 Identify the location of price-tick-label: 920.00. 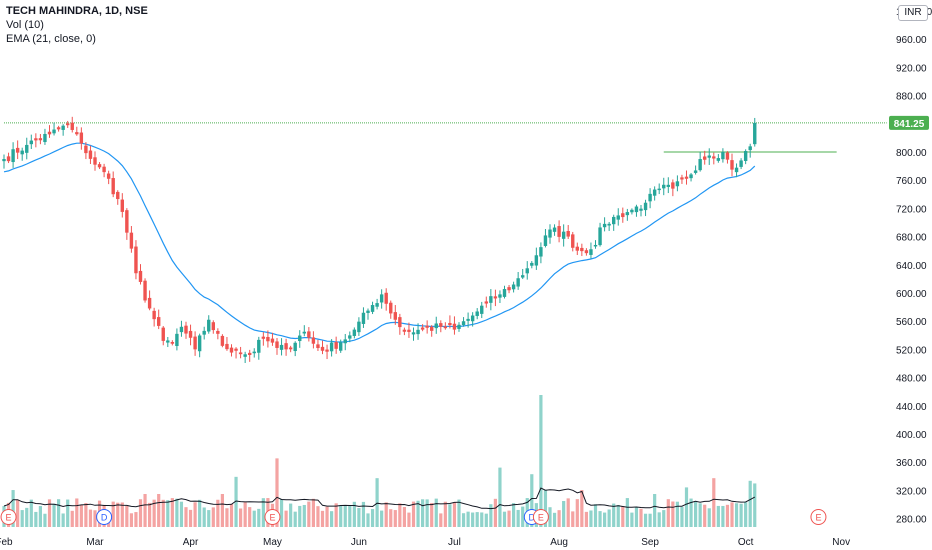
(911, 68).